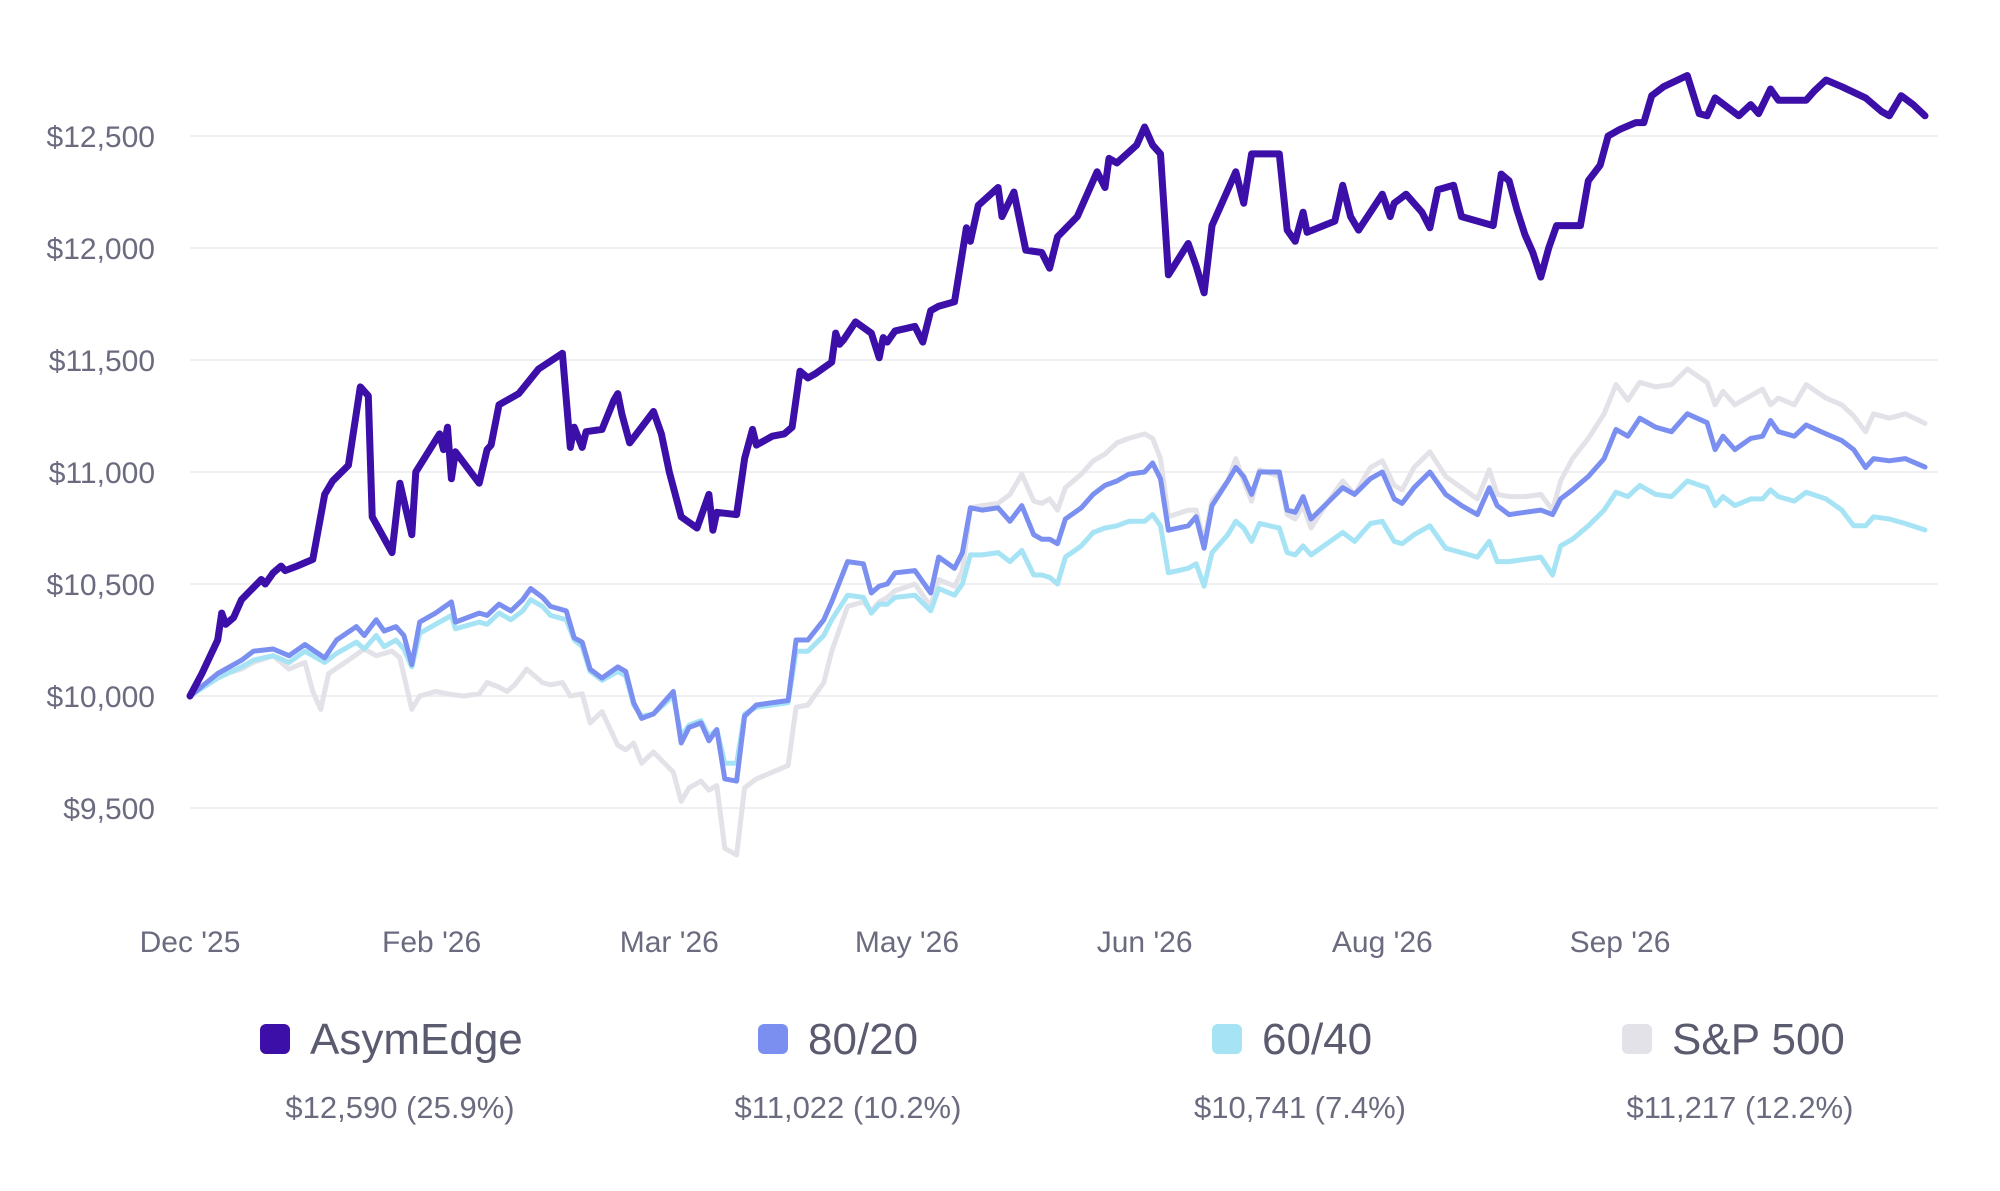 The width and height of the screenshot is (2000, 1191). What do you see at coordinates (1758, 1039) in the screenshot?
I see `legend-label: S&P 500` at bounding box center [1758, 1039].